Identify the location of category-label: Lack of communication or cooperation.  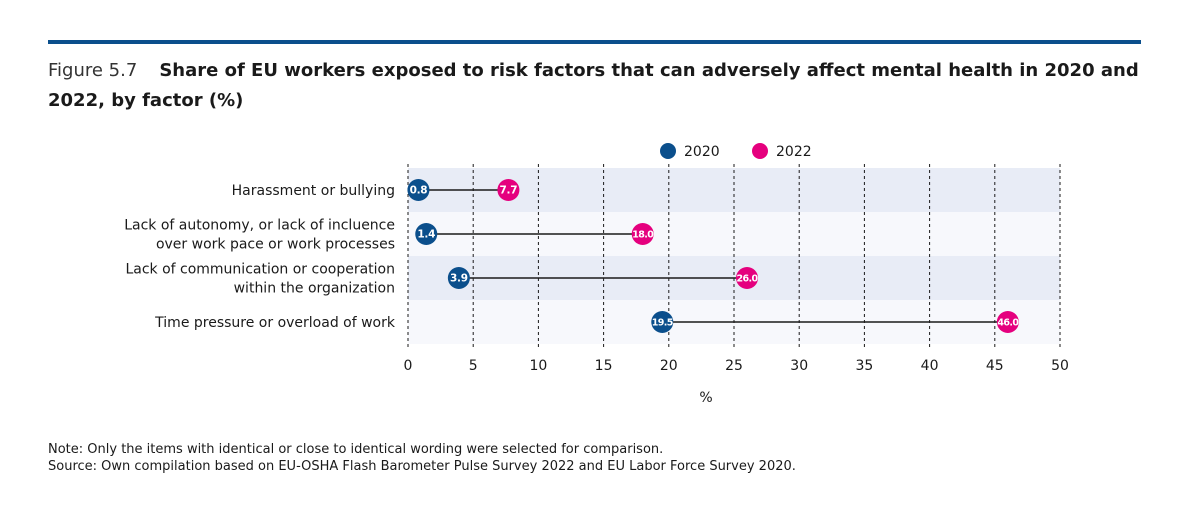
(260, 270).